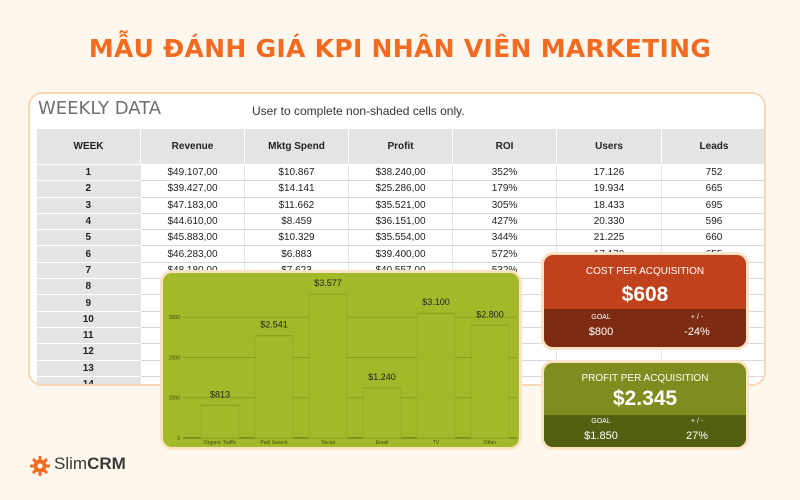 This screenshot has height=500, width=800. What do you see at coordinates (174, 318) in the screenshot?
I see `y-tick-label: 3000` at bounding box center [174, 318].